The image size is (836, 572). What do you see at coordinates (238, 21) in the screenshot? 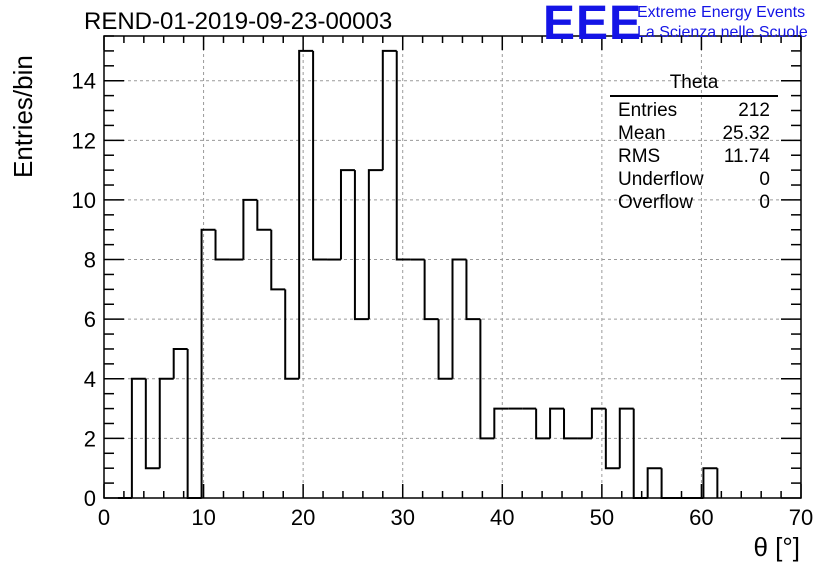
I see `chart-title: REND-01-2019-09-23-00003` at bounding box center [238, 21].